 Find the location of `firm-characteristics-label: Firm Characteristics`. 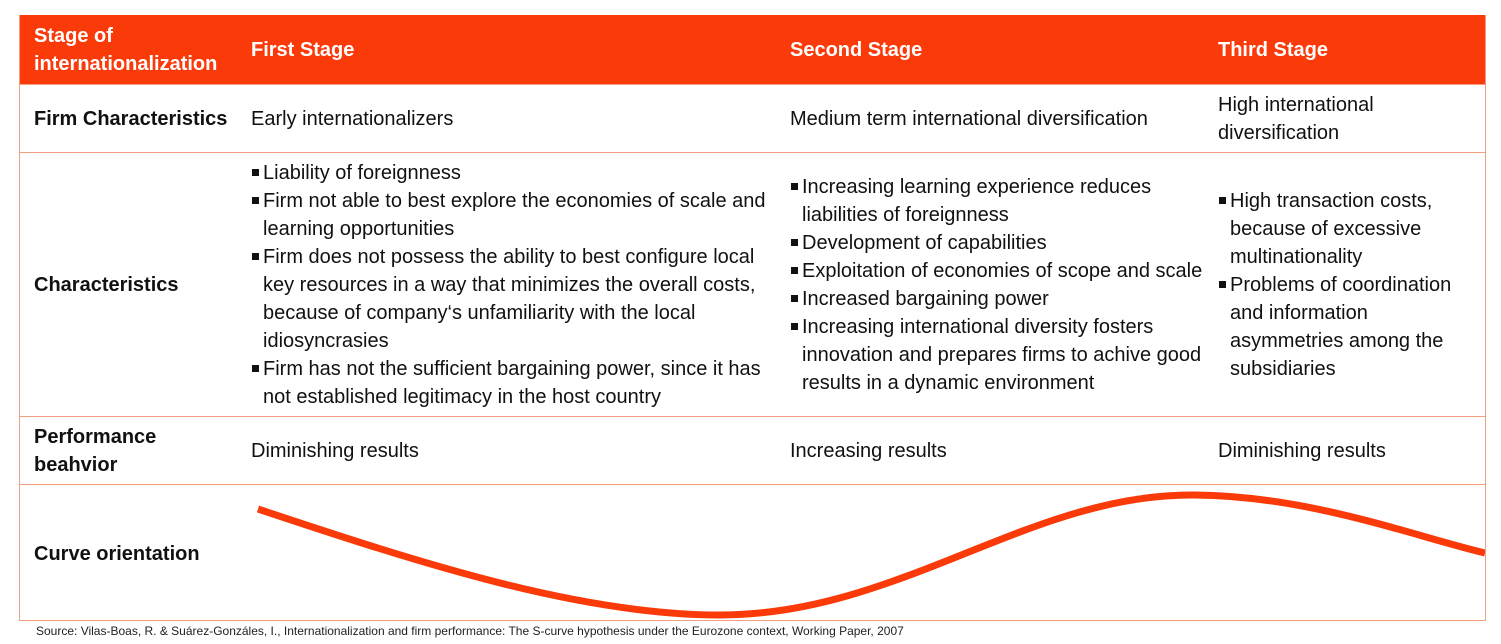

firm-characteristics-label: Firm Characteristics is located at coordinates (131, 118).